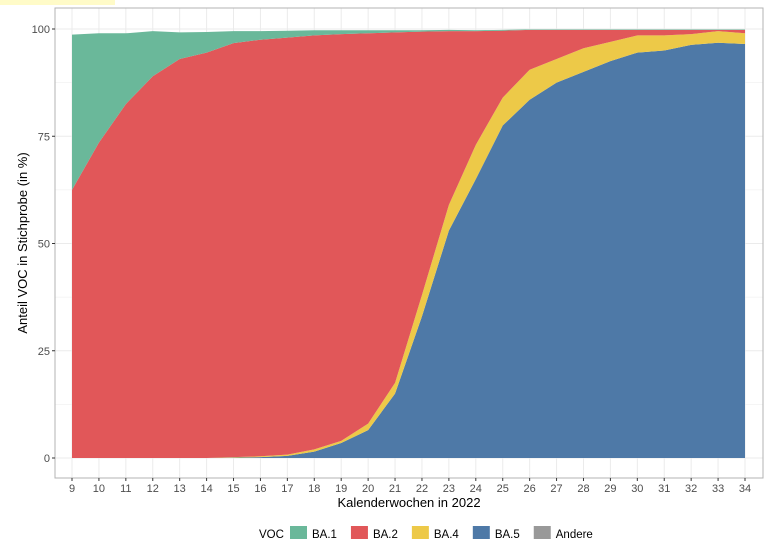 Image resolution: width=783 pixels, height=539 pixels. What do you see at coordinates (447, 534) in the screenshot?
I see `legend-label: BA.4` at bounding box center [447, 534].